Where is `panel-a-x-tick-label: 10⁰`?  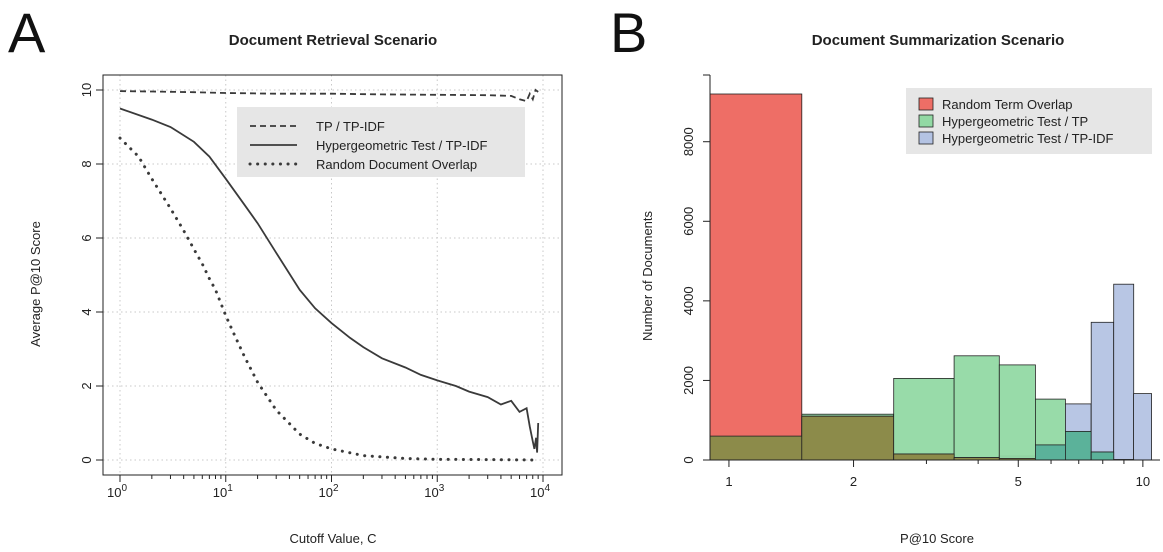 panel-a-x-tick-label: 10⁰ is located at coordinates (117, 491).